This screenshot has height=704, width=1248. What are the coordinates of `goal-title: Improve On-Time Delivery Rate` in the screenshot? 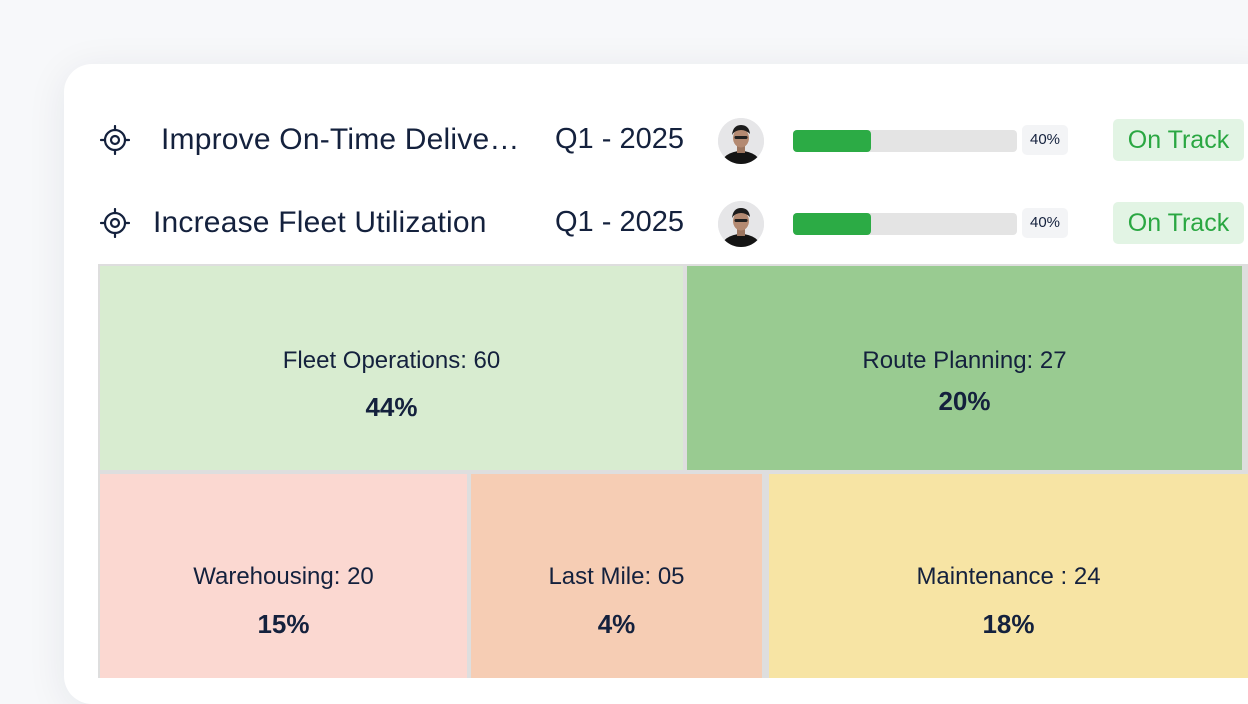 It's located at (342, 139).